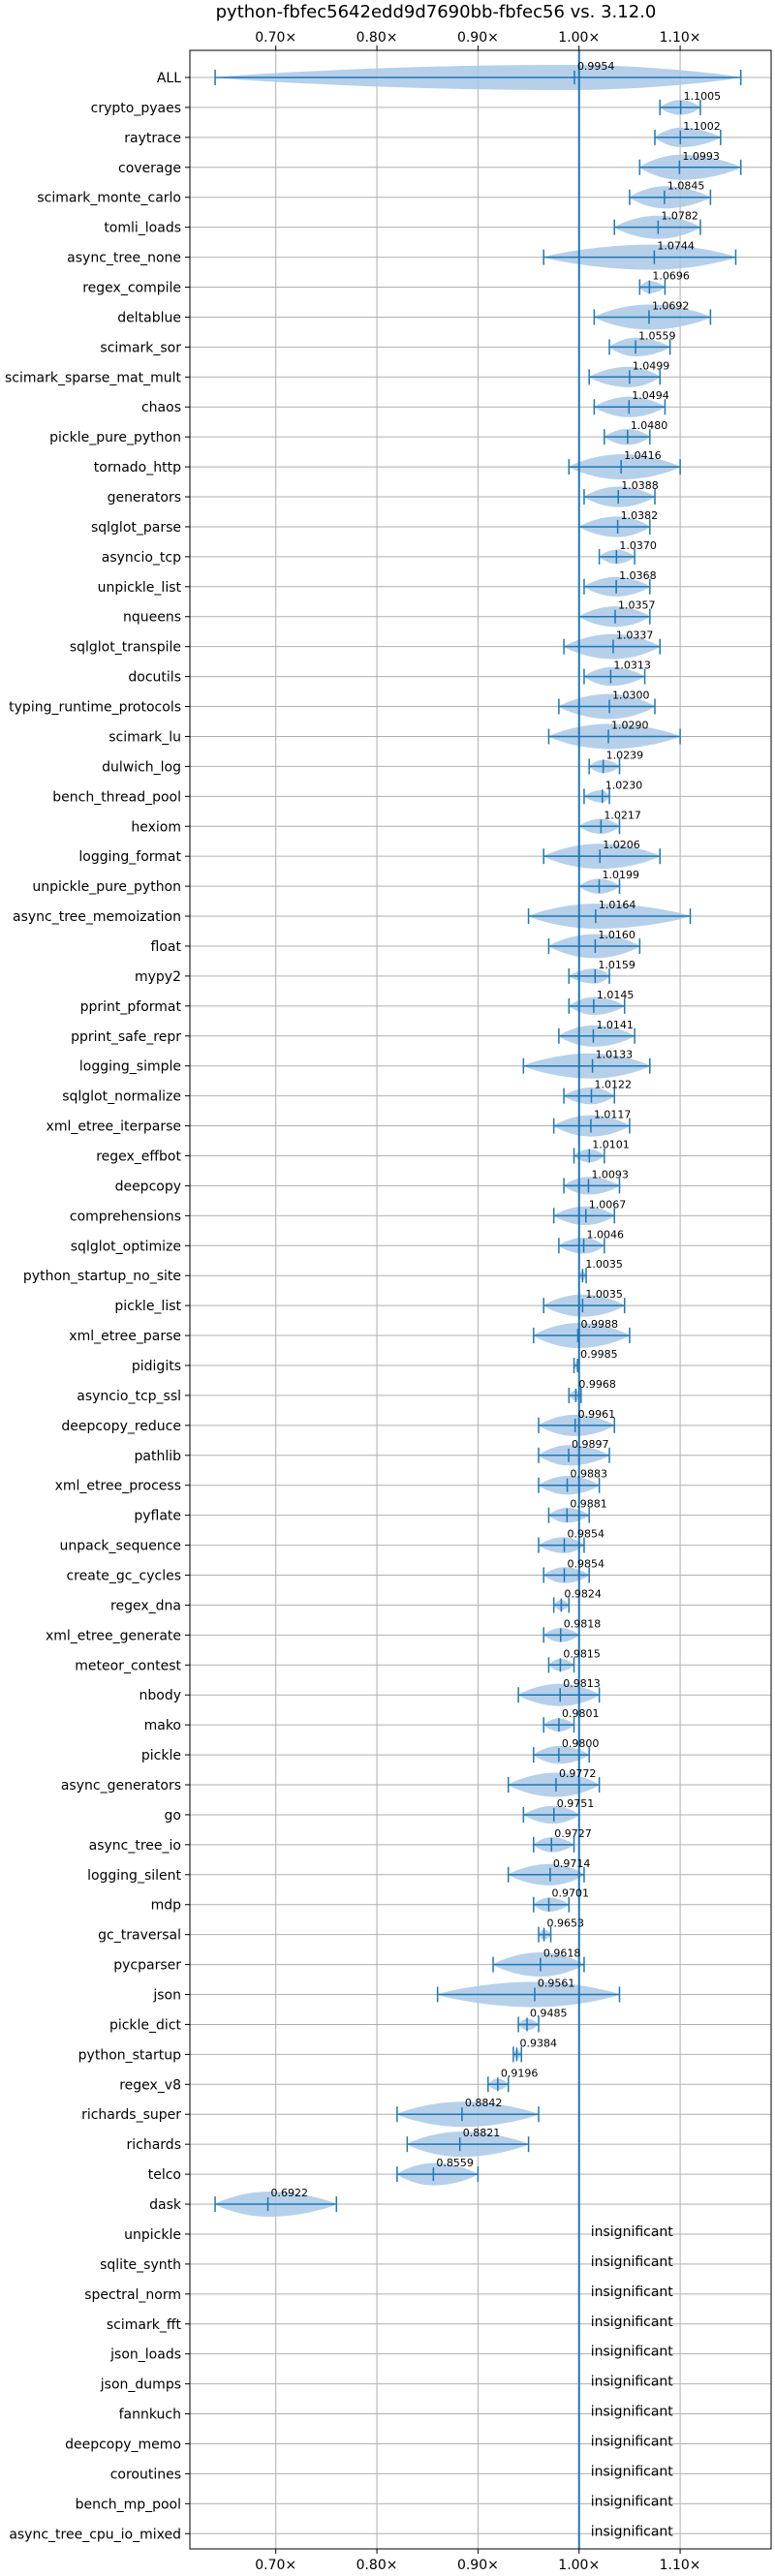 The height and width of the screenshot is (2576, 775). Describe the element at coordinates (161, 1755) in the screenshot. I see `category-label: pickle` at that location.